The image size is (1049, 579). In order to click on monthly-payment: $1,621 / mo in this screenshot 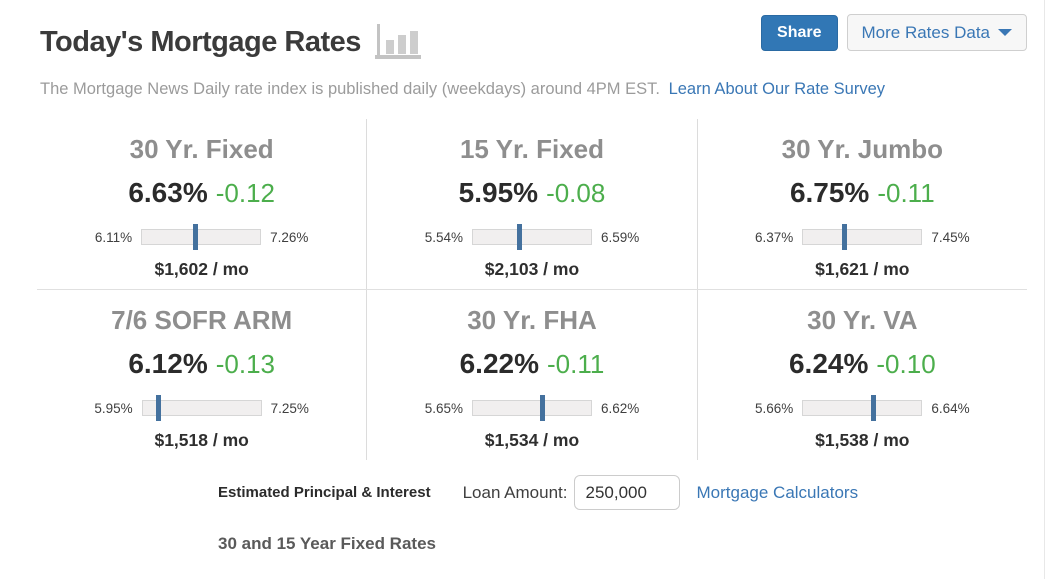, I will do `click(862, 269)`.